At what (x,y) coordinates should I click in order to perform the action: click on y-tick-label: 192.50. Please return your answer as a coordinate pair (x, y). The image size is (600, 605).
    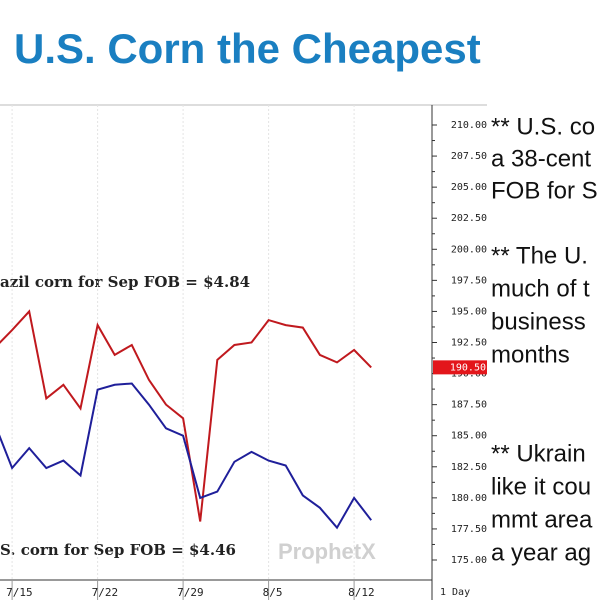
    Looking at the image, I should click on (469, 343).